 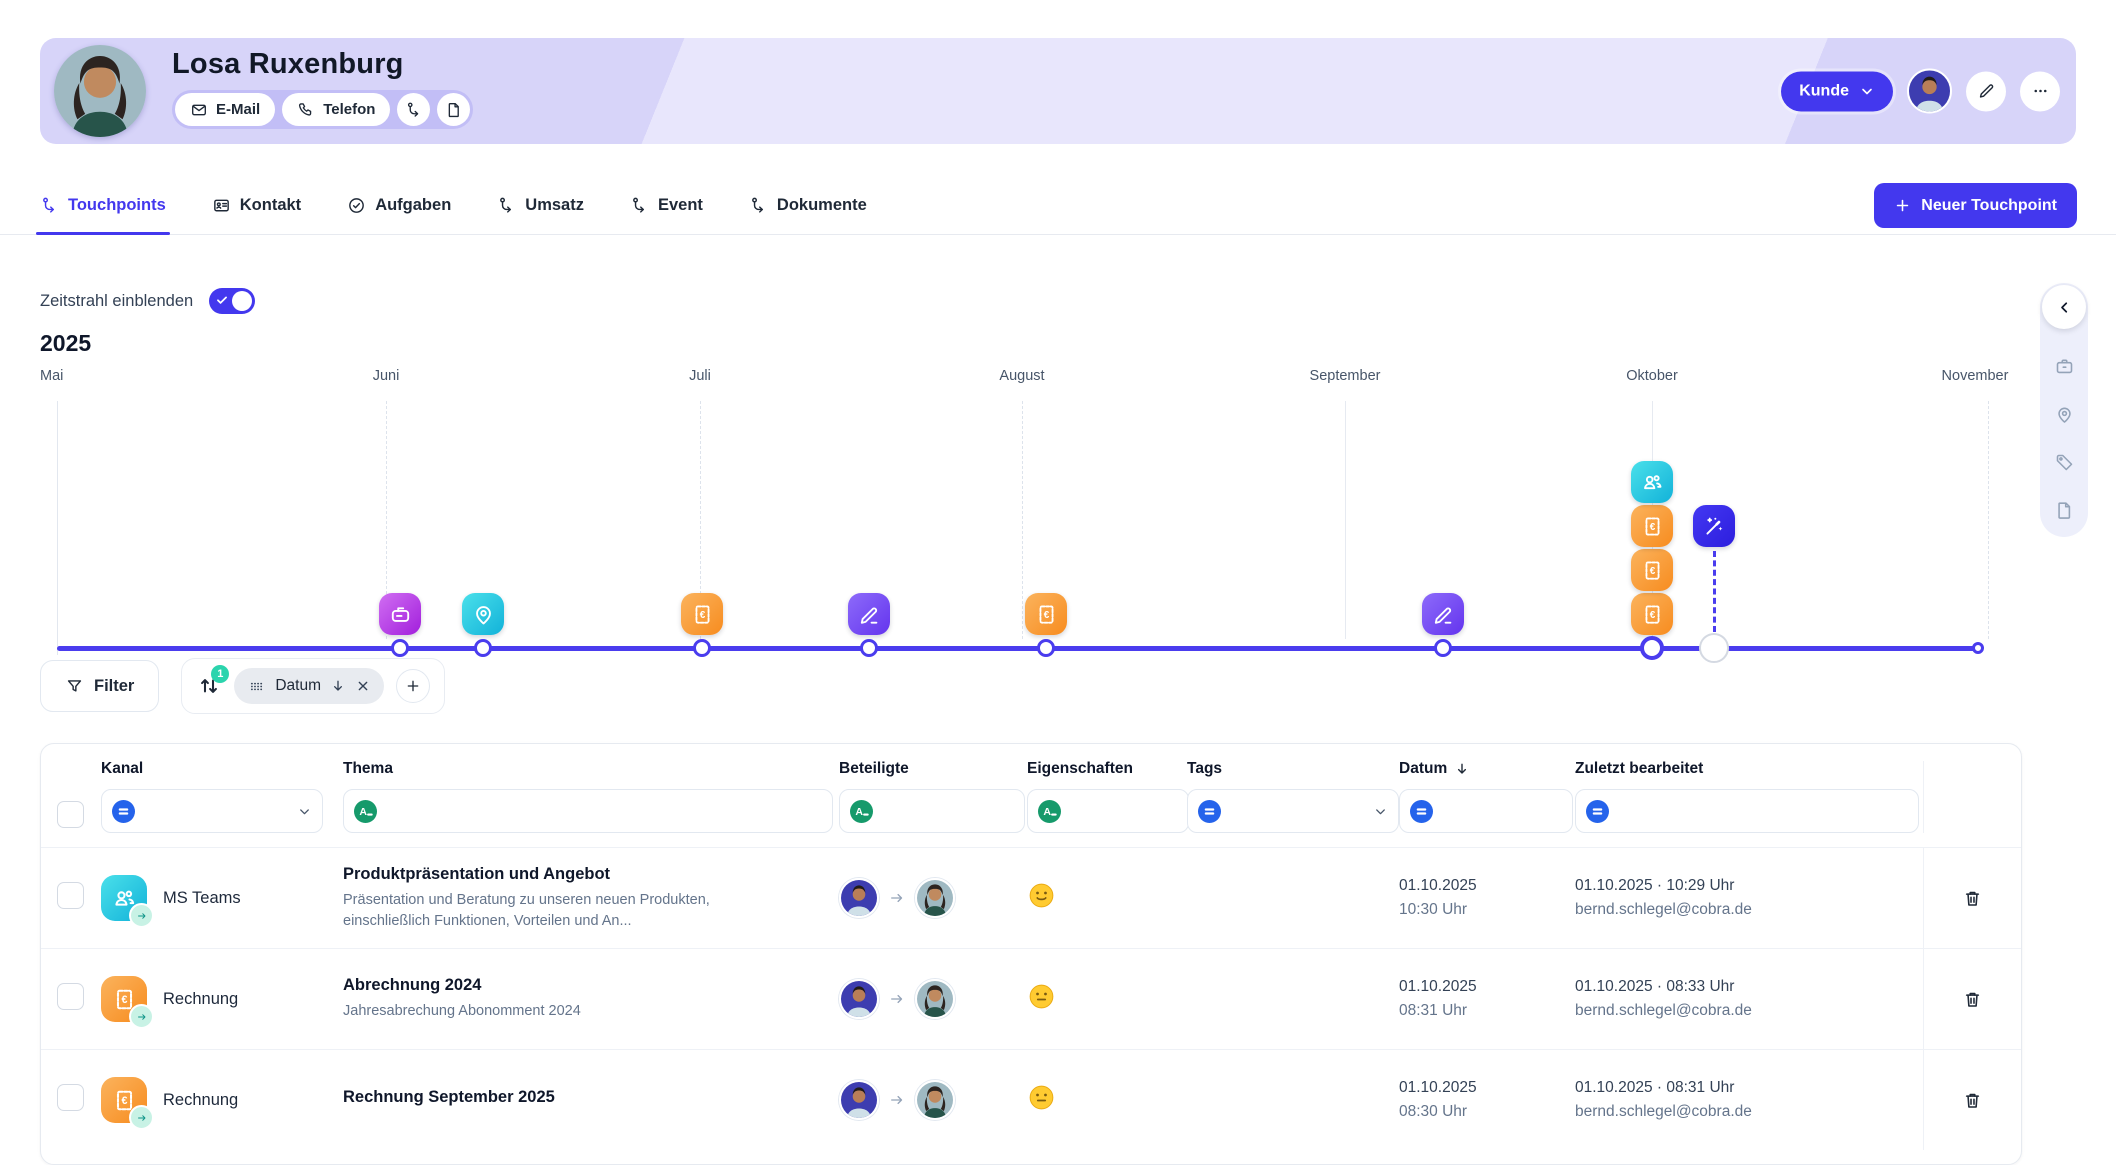 I want to click on mood-neutral-emoji, so click(x=1041, y=1097).